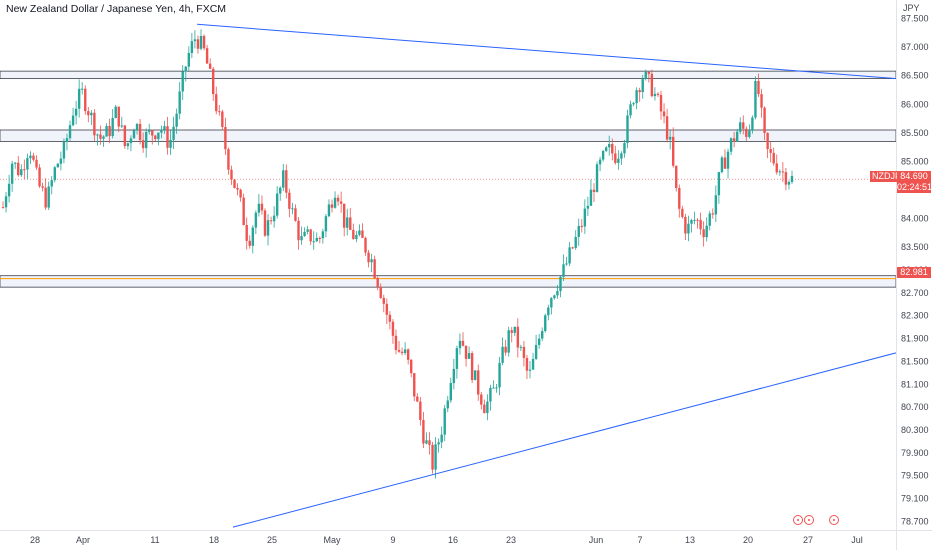 Image resolution: width=932 pixels, height=550 pixels. I want to click on time-tick-label: 18, so click(214, 540).